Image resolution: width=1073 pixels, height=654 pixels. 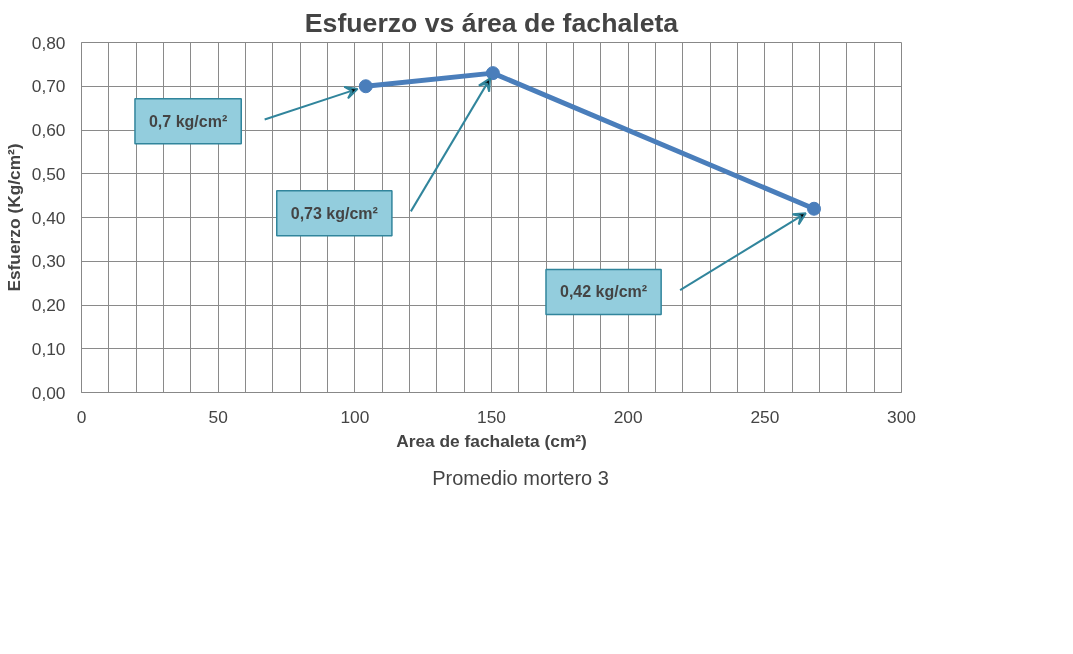 What do you see at coordinates (48, 392) in the screenshot?
I see `y-tick-label: 0,00` at bounding box center [48, 392].